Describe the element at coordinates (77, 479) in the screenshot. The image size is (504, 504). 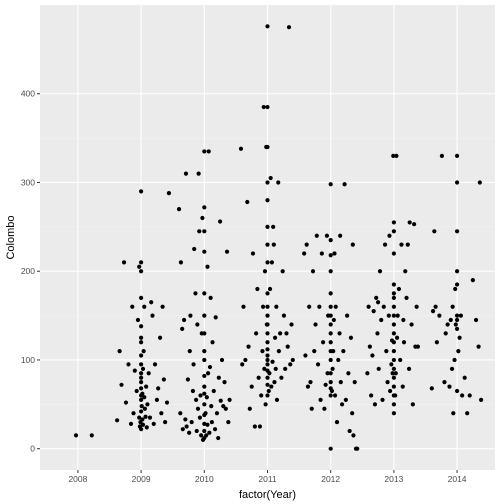
I see `x-tick-label: 2008` at that location.